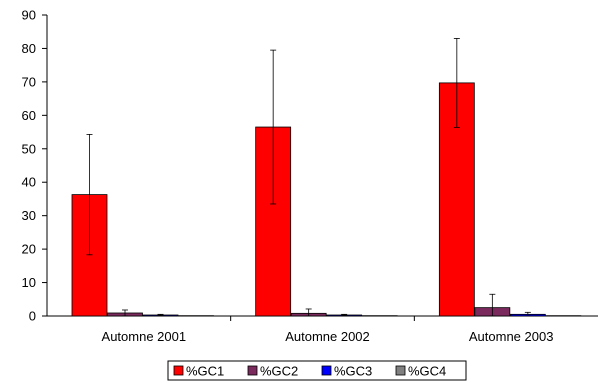 The image size is (604, 383). Describe the element at coordinates (29, 215) in the screenshot. I see `y-tick-label: 30` at that location.